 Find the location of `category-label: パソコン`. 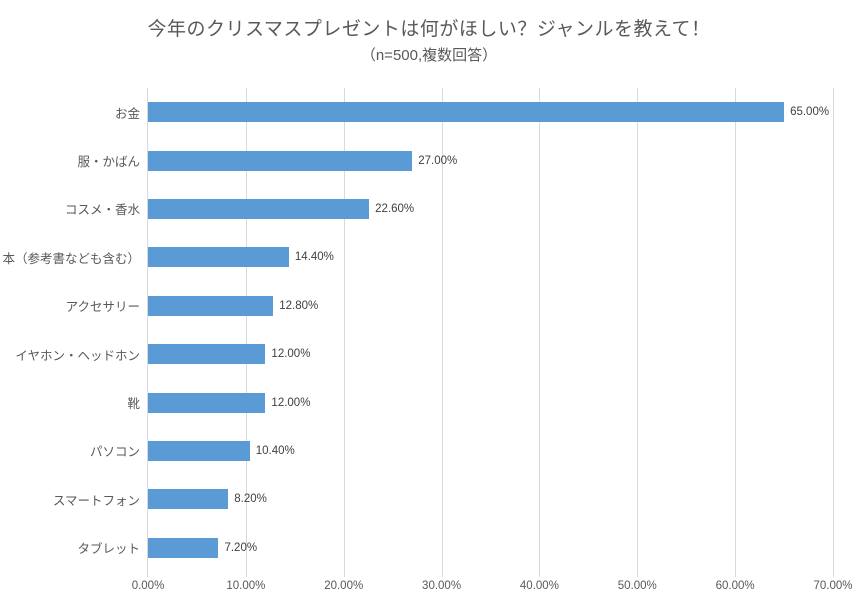

category-label: パソコン is located at coordinates (114, 452).